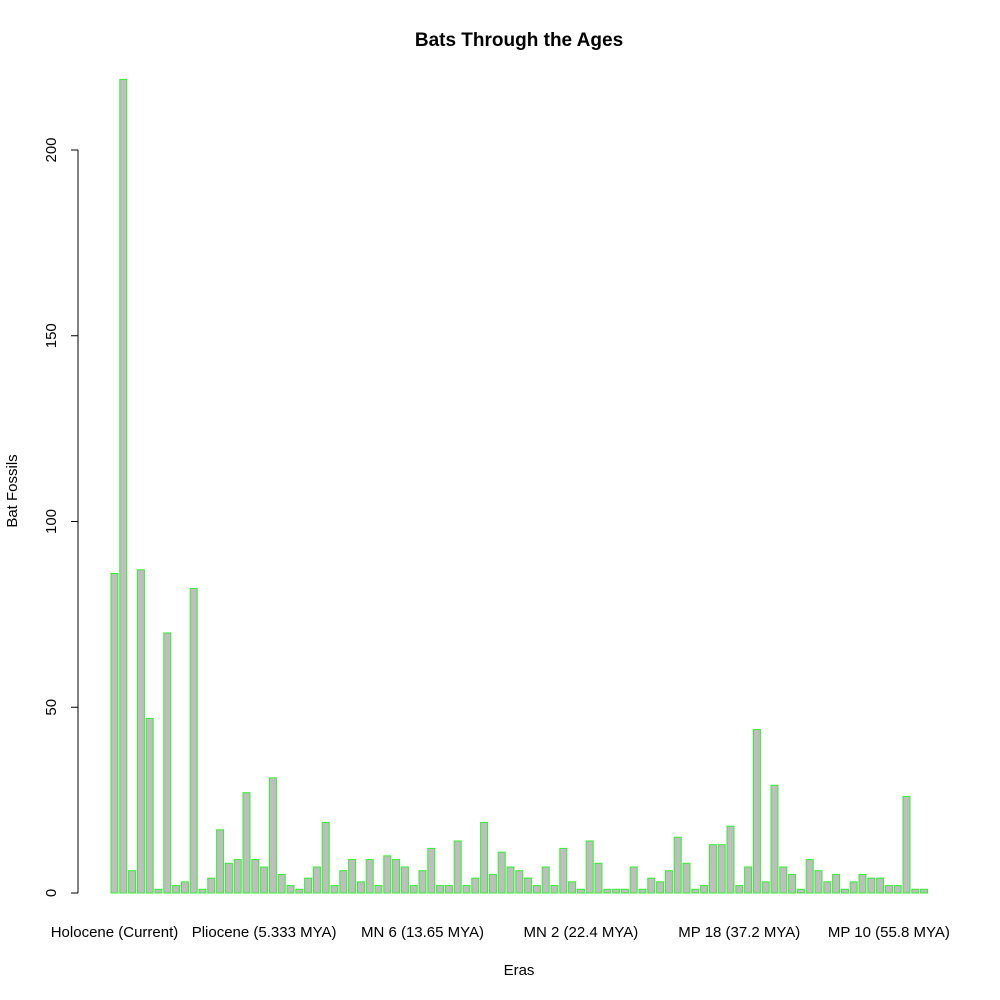 This screenshot has width=1000, height=1000. I want to click on y-axis: 0 50 100 150 200, so click(61, 517).